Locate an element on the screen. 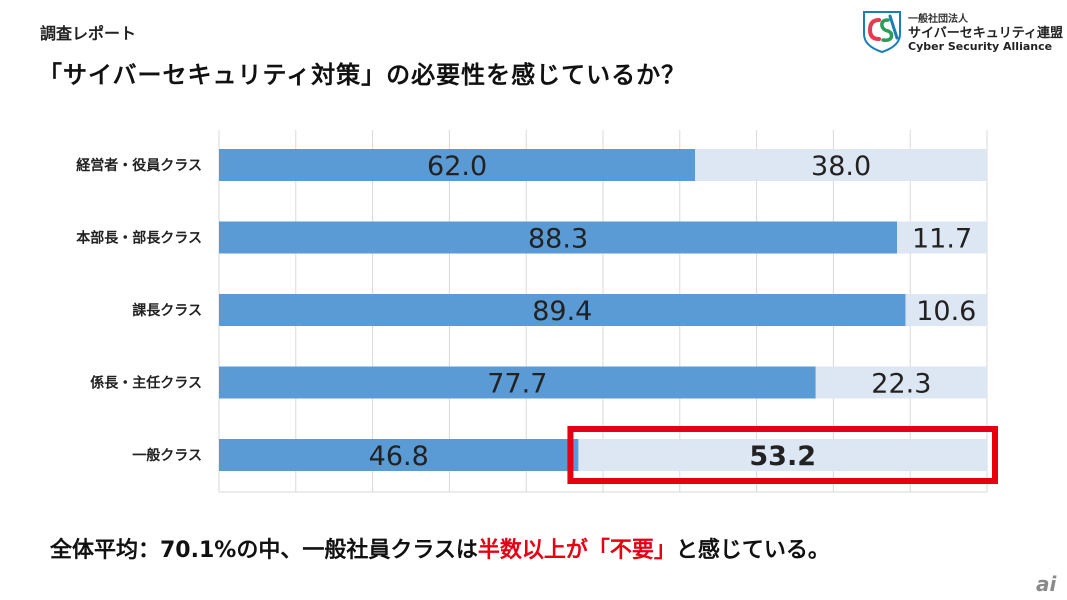 The width and height of the screenshot is (1067, 600). data-label: 22.3 is located at coordinates (901, 384).